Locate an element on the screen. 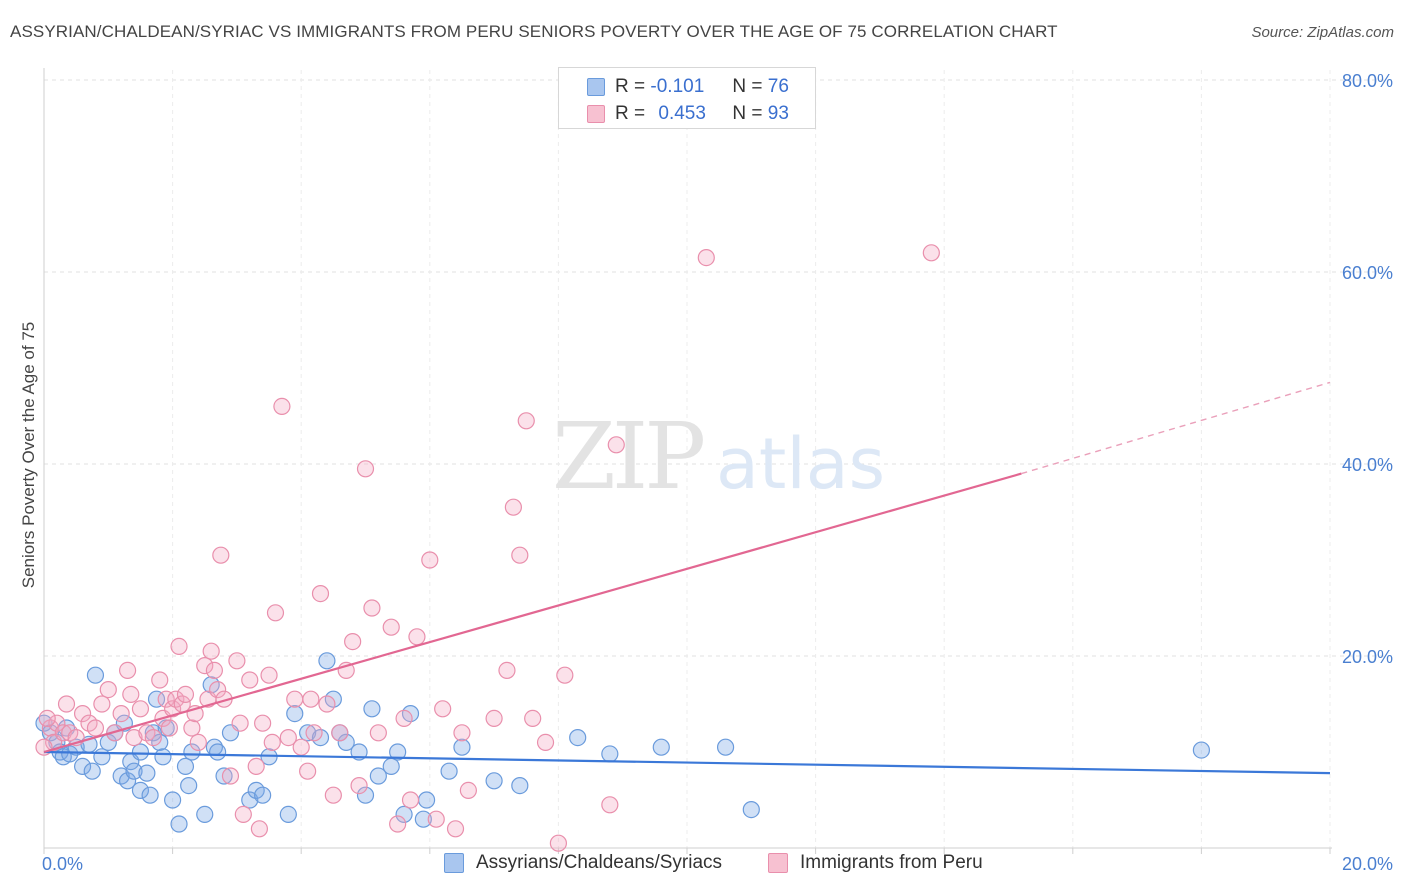 This screenshot has height=892, width=1406. source-label: Source: ZipAtlas.com is located at coordinates (1322, 32).